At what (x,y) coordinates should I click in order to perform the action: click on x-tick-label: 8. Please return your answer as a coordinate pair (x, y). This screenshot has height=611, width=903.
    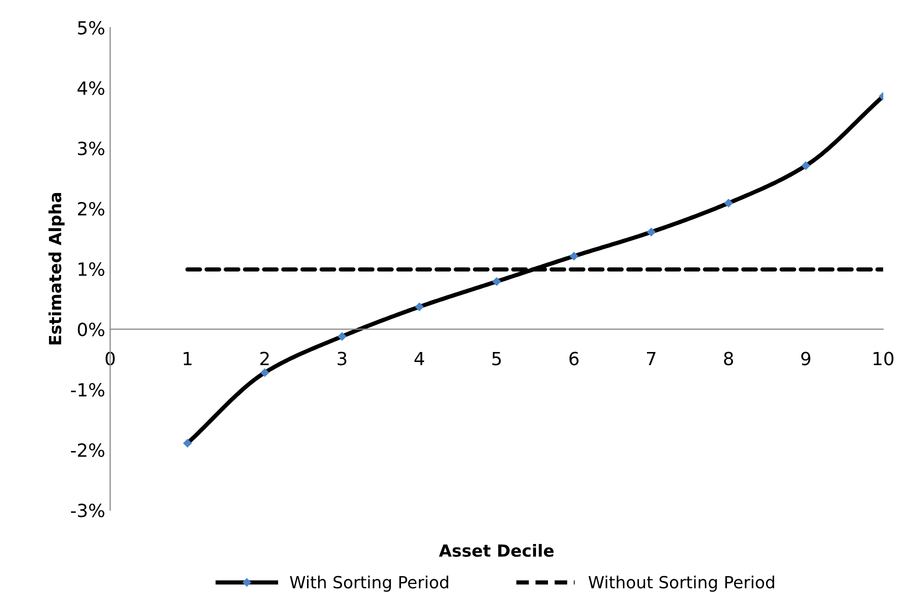
    Looking at the image, I should click on (729, 359).